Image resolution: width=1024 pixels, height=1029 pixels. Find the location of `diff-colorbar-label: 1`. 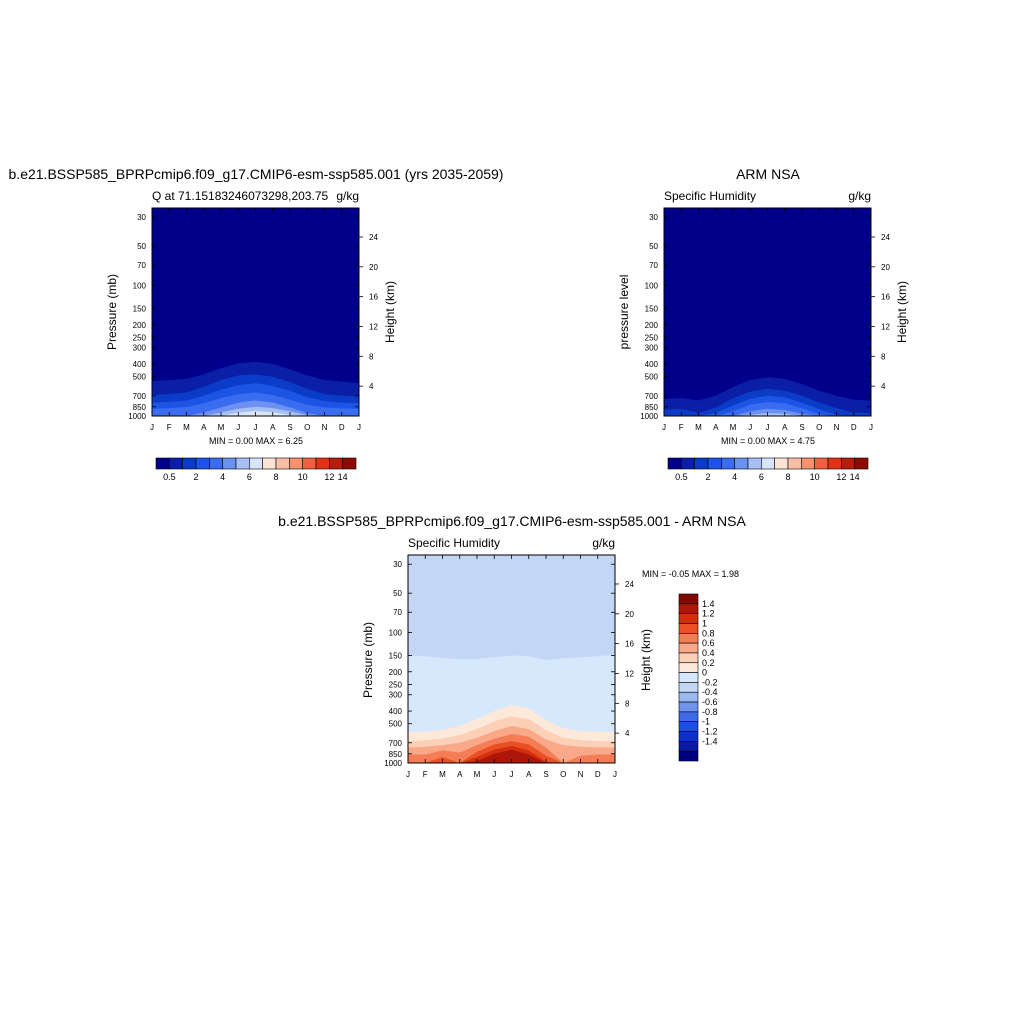

diff-colorbar-label: 1 is located at coordinates (704, 623).